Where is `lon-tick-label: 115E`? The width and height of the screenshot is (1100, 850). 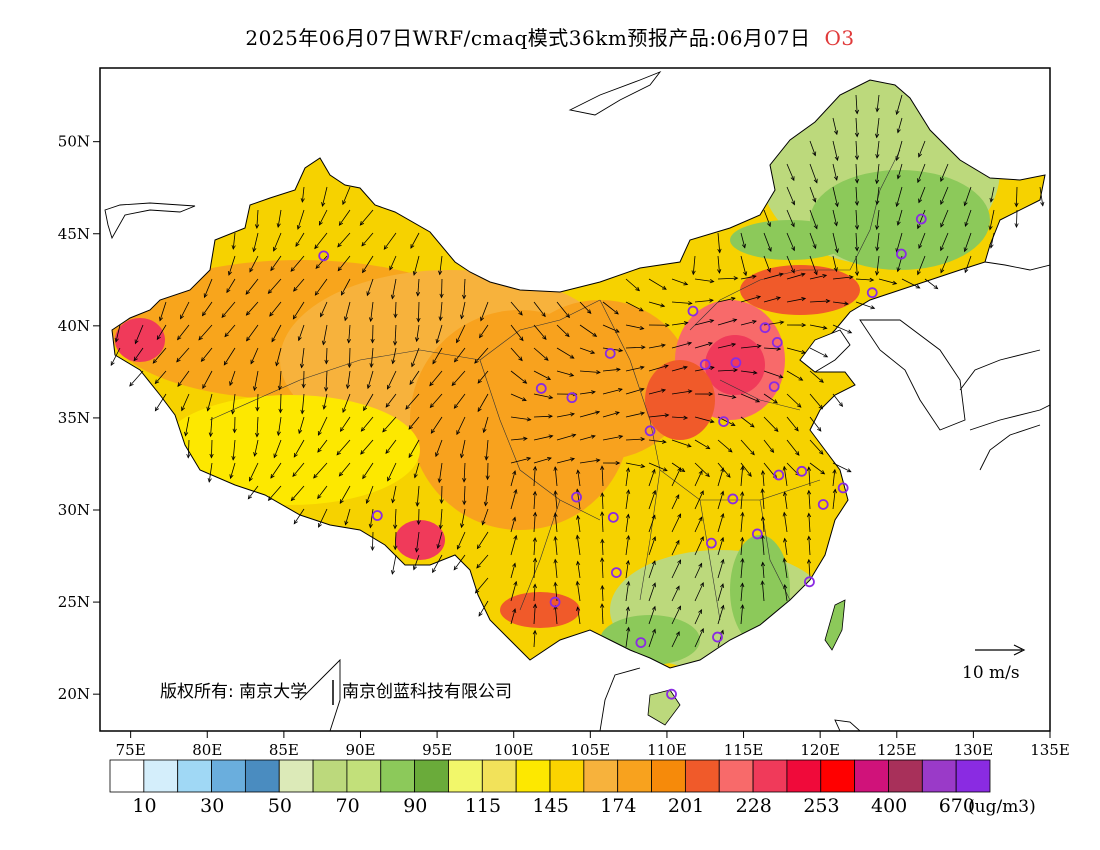 lon-tick-label: 115E is located at coordinates (744, 750).